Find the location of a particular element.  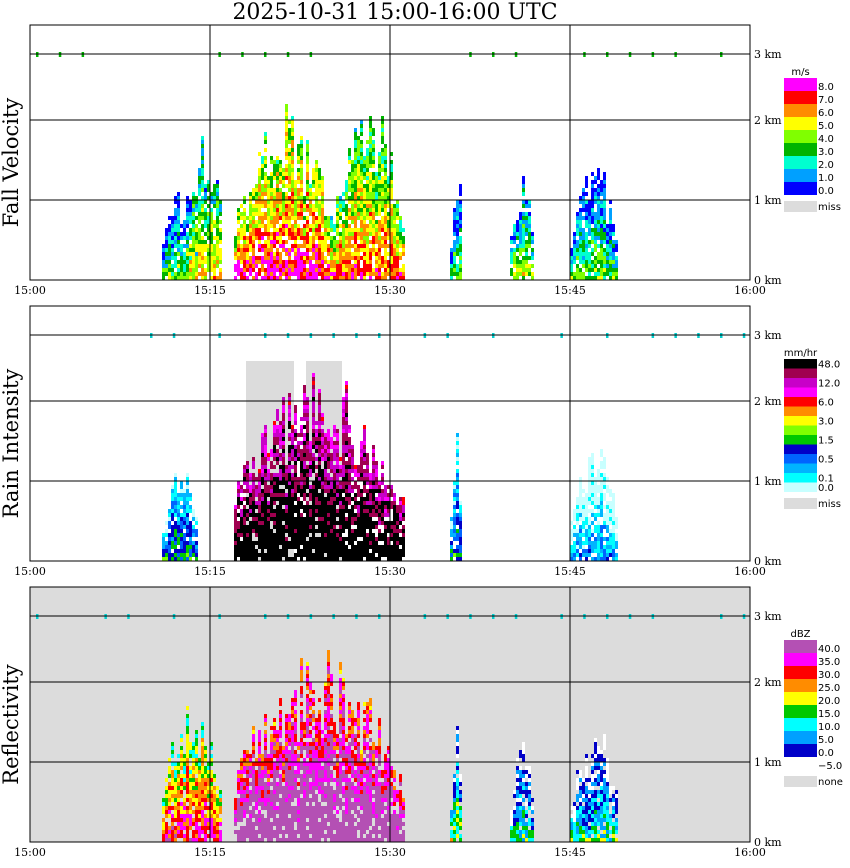

y-axis-label: Reflectivity is located at coordinates (11, 724).